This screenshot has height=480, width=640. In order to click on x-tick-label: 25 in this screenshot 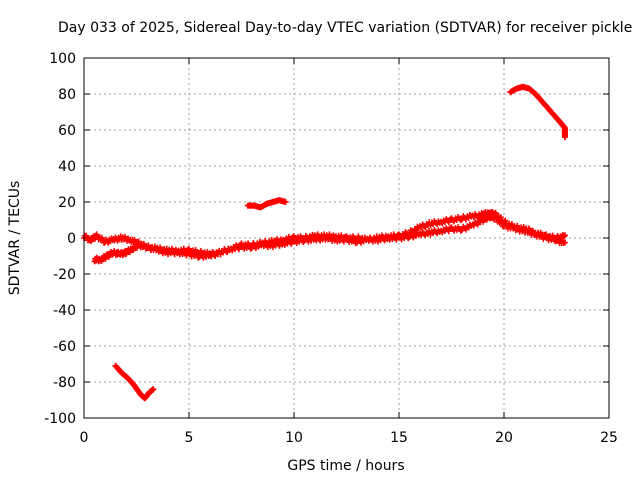, I will do `click(609, 438)`.